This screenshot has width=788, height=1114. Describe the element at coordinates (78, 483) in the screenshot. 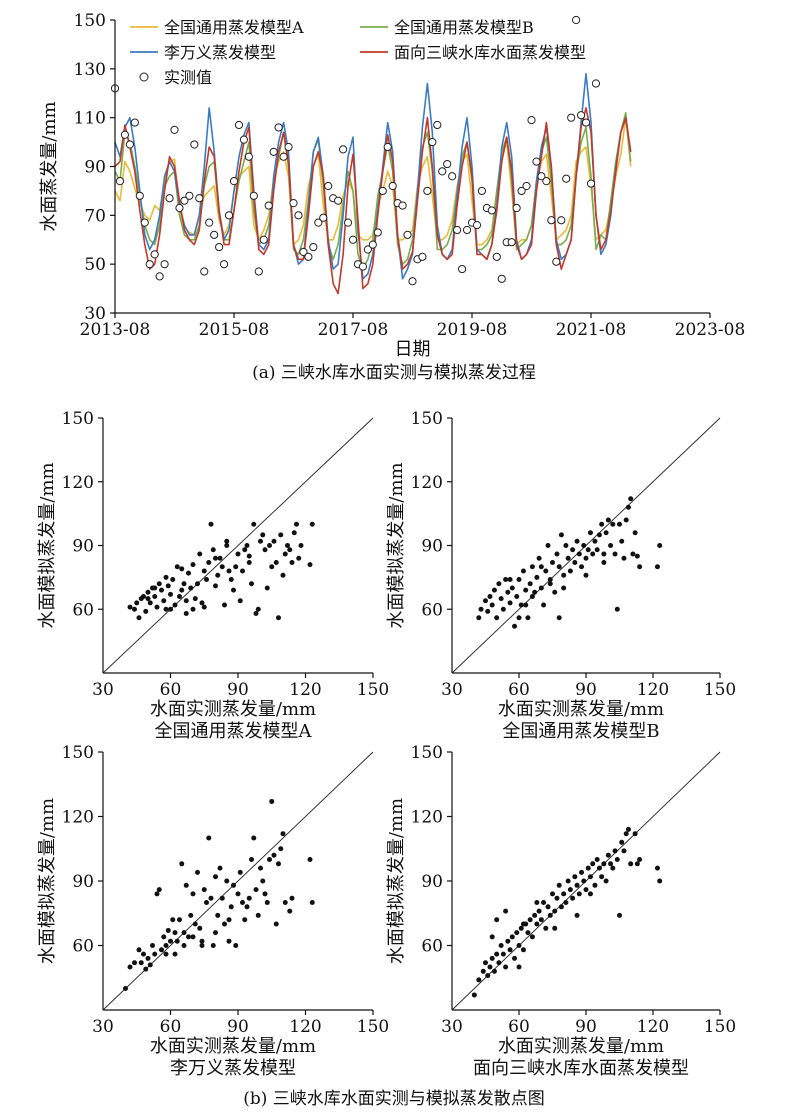

I see `y-tick-label: 120` at that location.